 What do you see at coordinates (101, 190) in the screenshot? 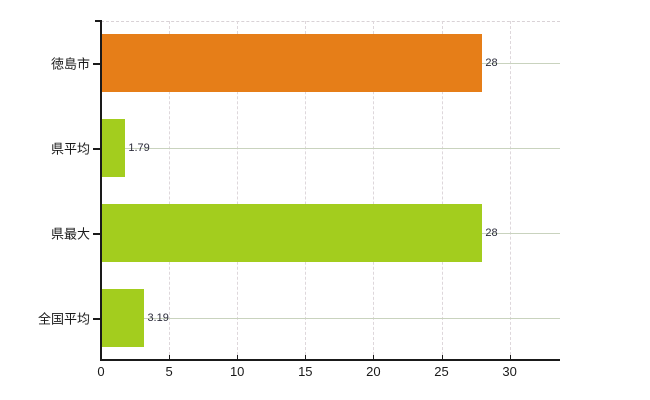
I see `y-axis-line` at bounding box center [101, 190].